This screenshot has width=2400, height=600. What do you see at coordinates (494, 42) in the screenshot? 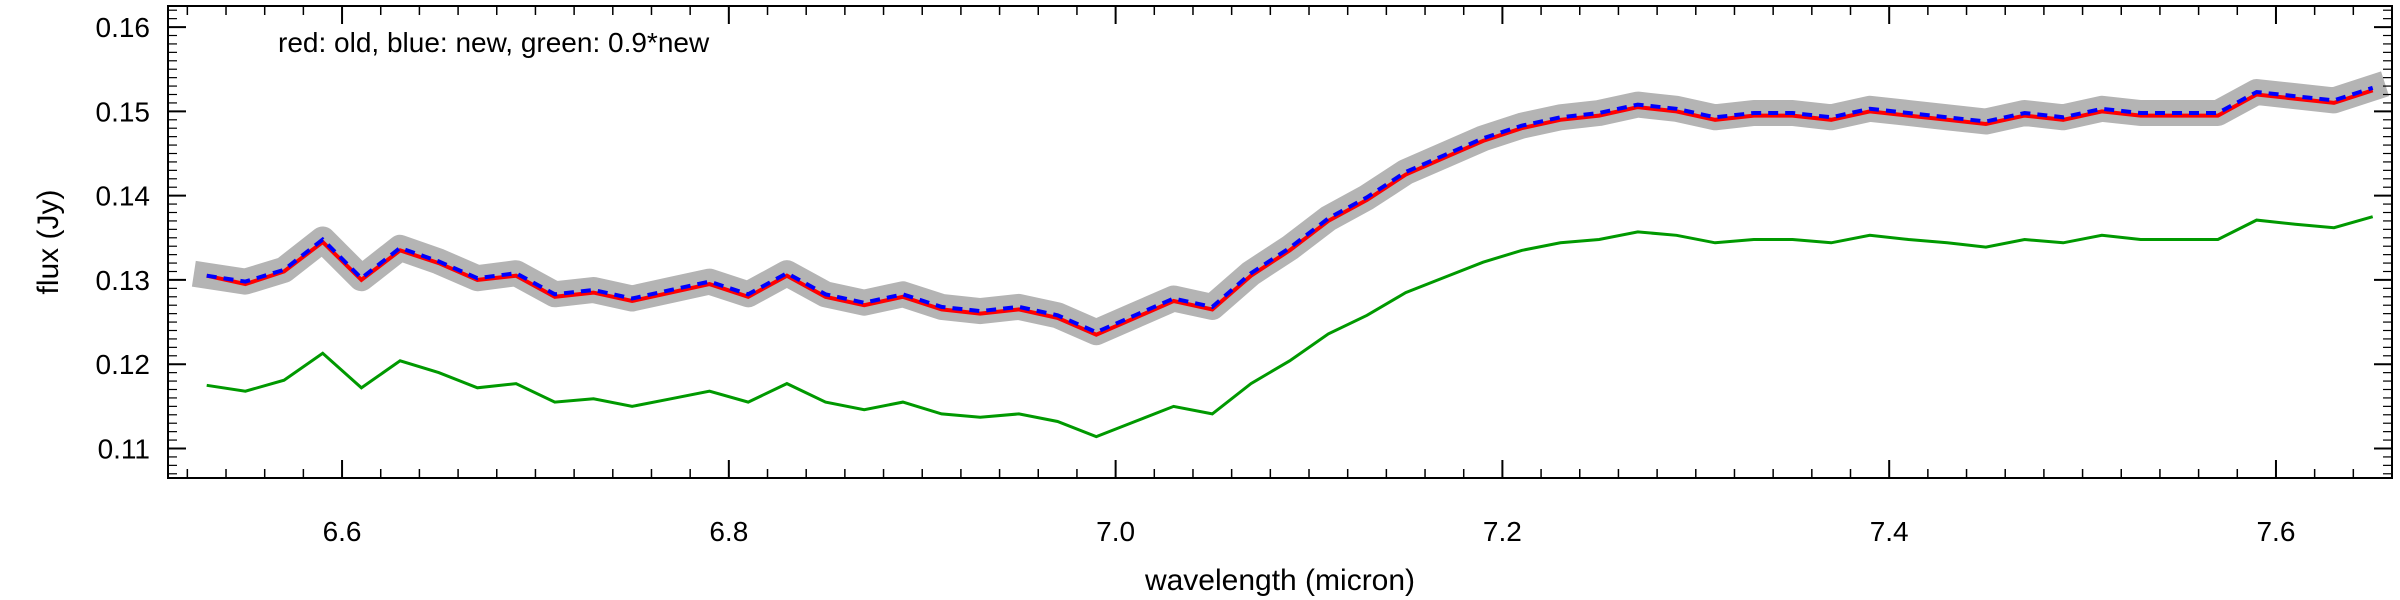
I see `legend-annotation: red: old, blue: new, green: 0.9*new` at bounding box center [494, 42].